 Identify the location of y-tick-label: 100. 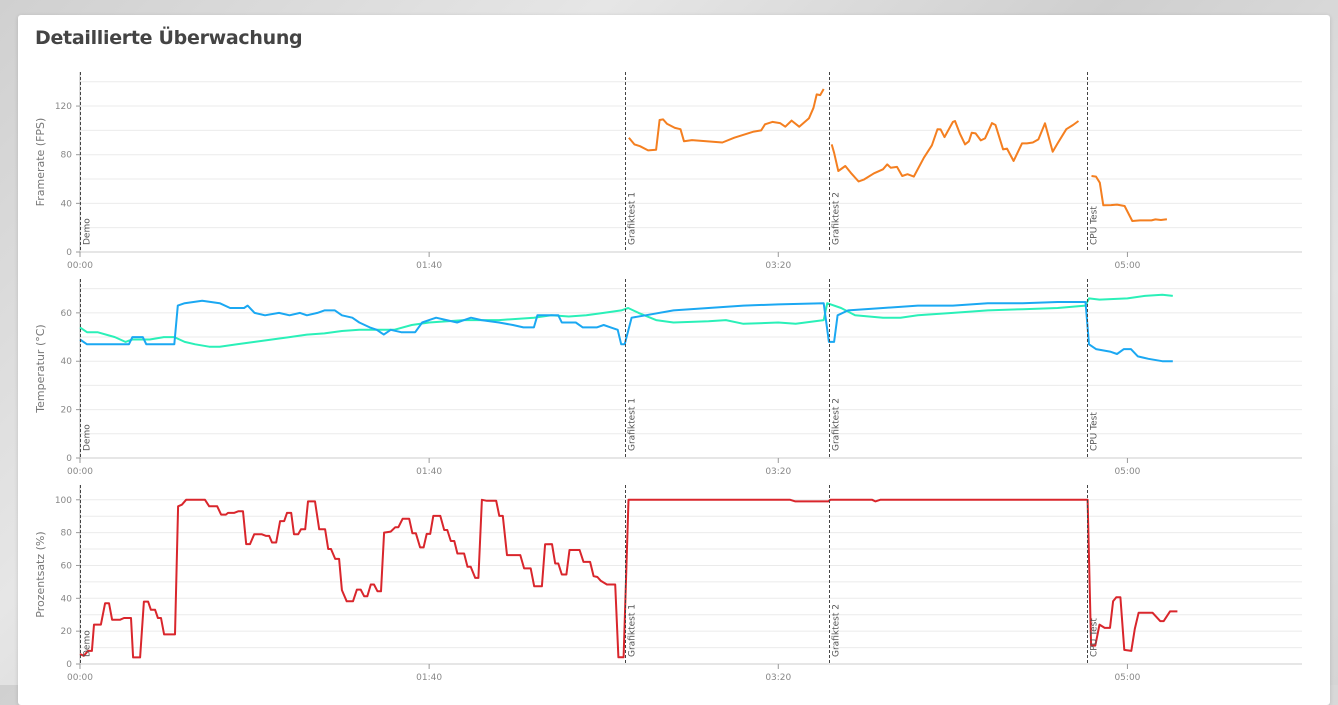
(63, 501).